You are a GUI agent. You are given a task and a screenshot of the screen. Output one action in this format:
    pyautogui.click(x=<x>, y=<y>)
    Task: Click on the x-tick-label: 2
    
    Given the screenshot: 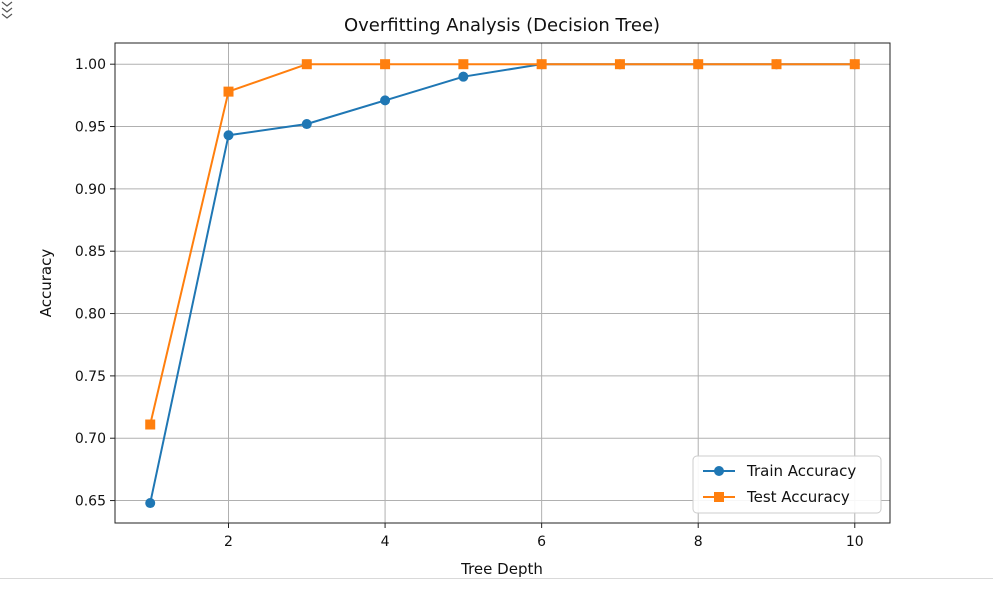 What is the action you would take?
    pyautogui.click(x=228, y=542)
    